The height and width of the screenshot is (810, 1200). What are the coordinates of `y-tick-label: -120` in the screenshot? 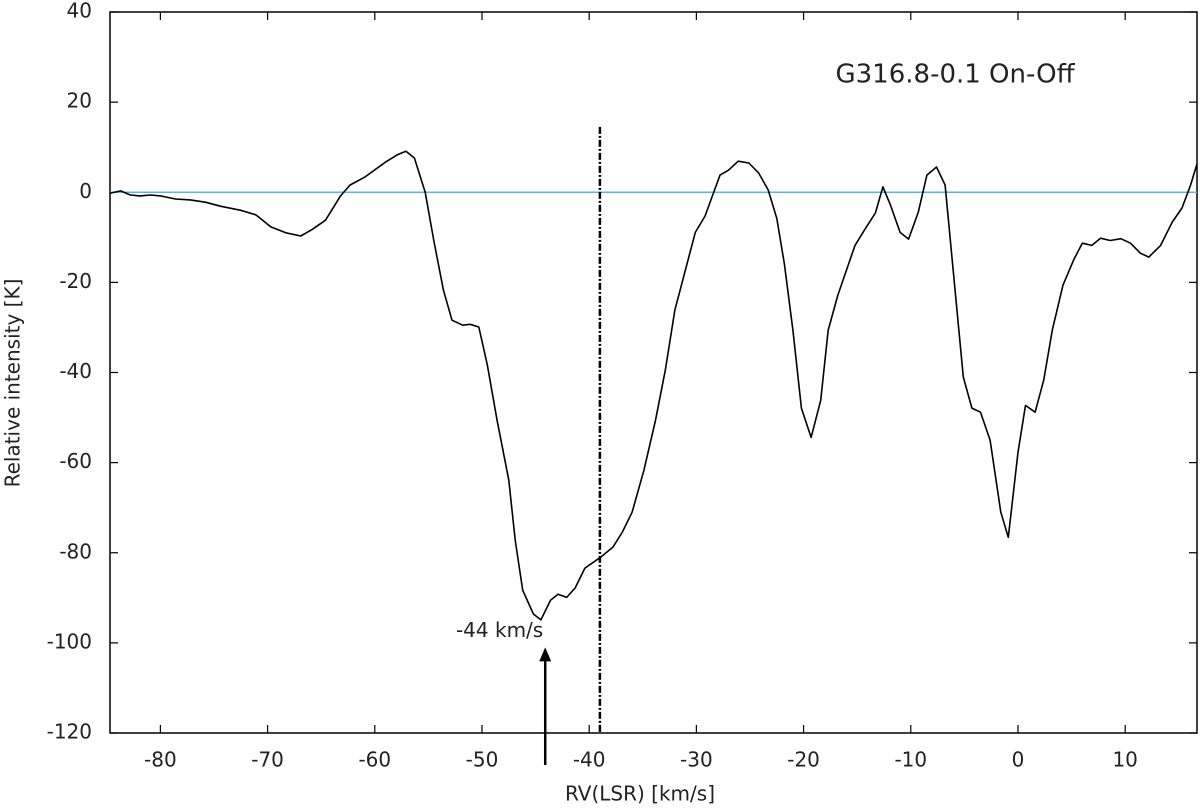 It's located at (69, 732).